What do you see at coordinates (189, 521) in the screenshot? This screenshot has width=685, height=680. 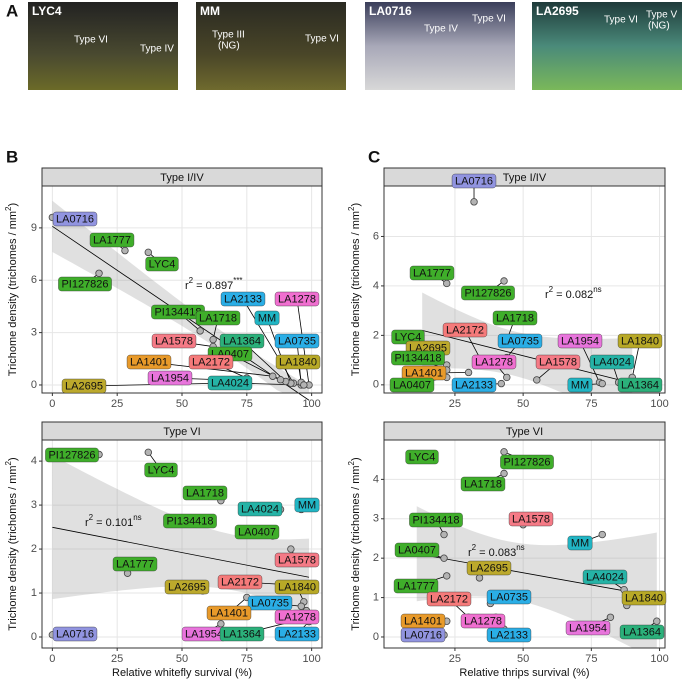 I see `label-text: PI134418` at bounding box center [189, 521].